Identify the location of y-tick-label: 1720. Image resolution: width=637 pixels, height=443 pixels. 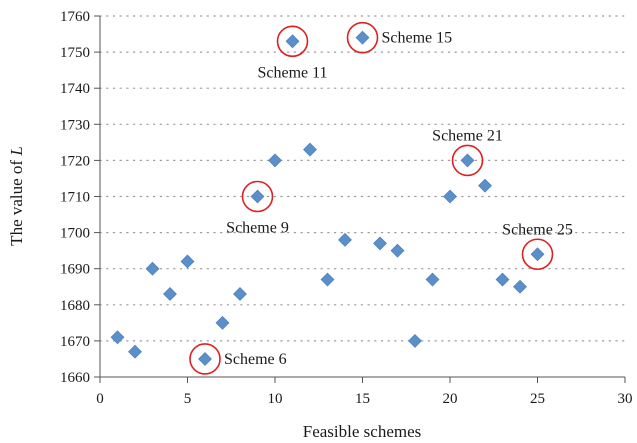
(75, 161).